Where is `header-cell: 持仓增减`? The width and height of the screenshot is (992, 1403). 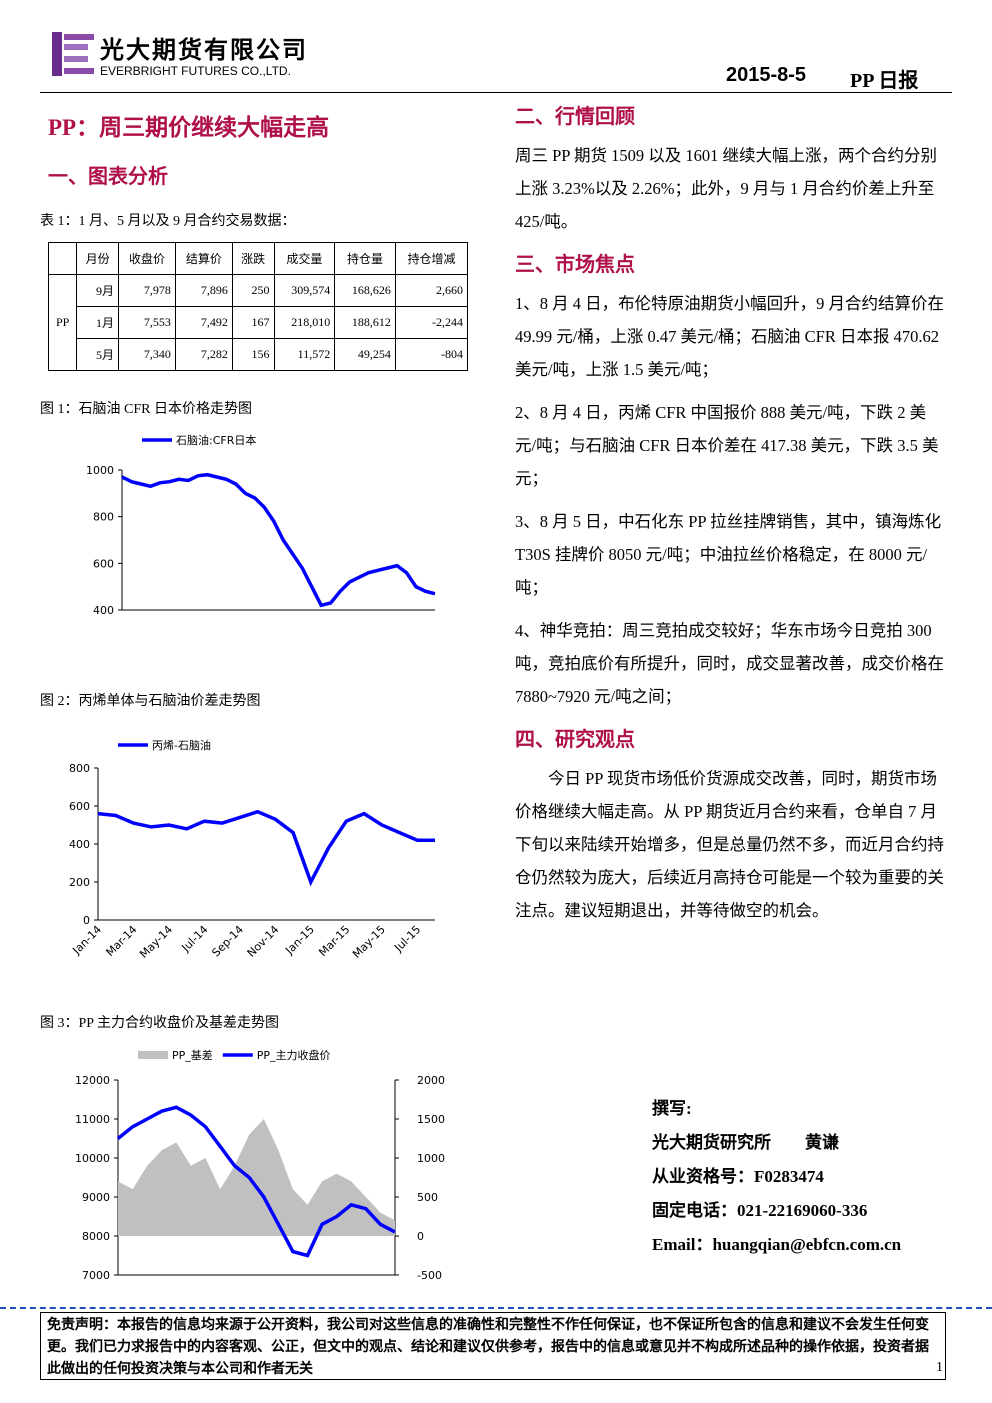
header-cell: 持仓增减 is located at coordinates (431, 258).